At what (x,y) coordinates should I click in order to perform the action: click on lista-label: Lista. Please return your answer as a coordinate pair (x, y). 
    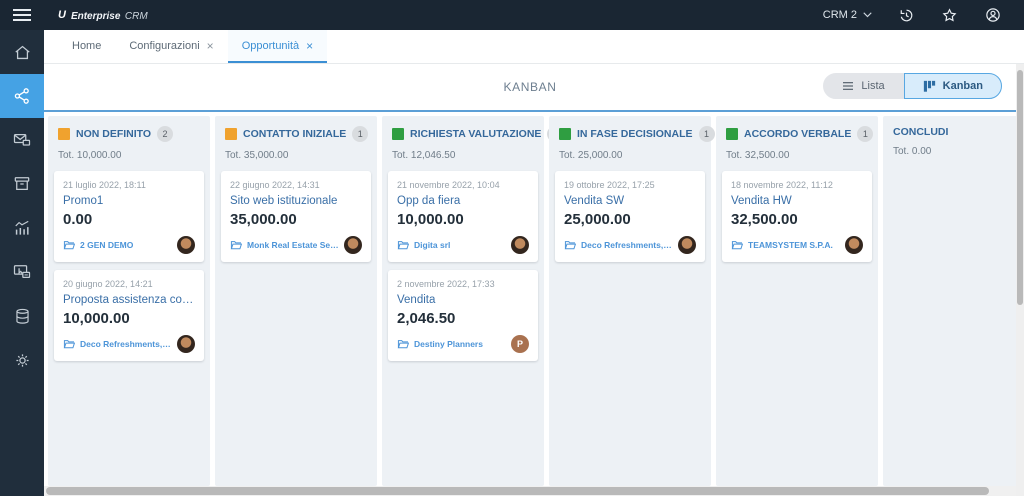
    Looking at the image, I should click on (873, 86).